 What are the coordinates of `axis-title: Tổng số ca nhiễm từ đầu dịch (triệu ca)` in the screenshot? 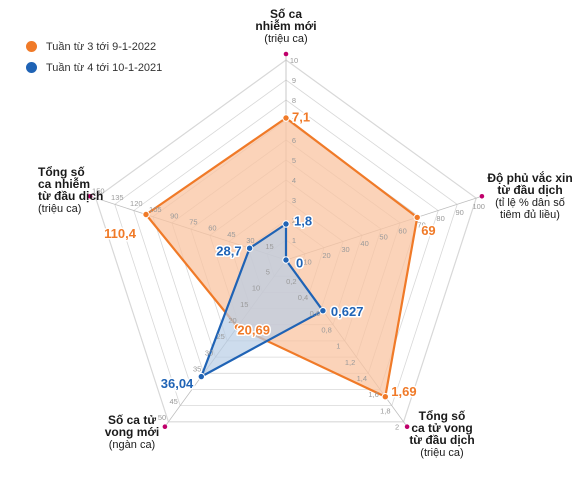 It's located at (70, 190).